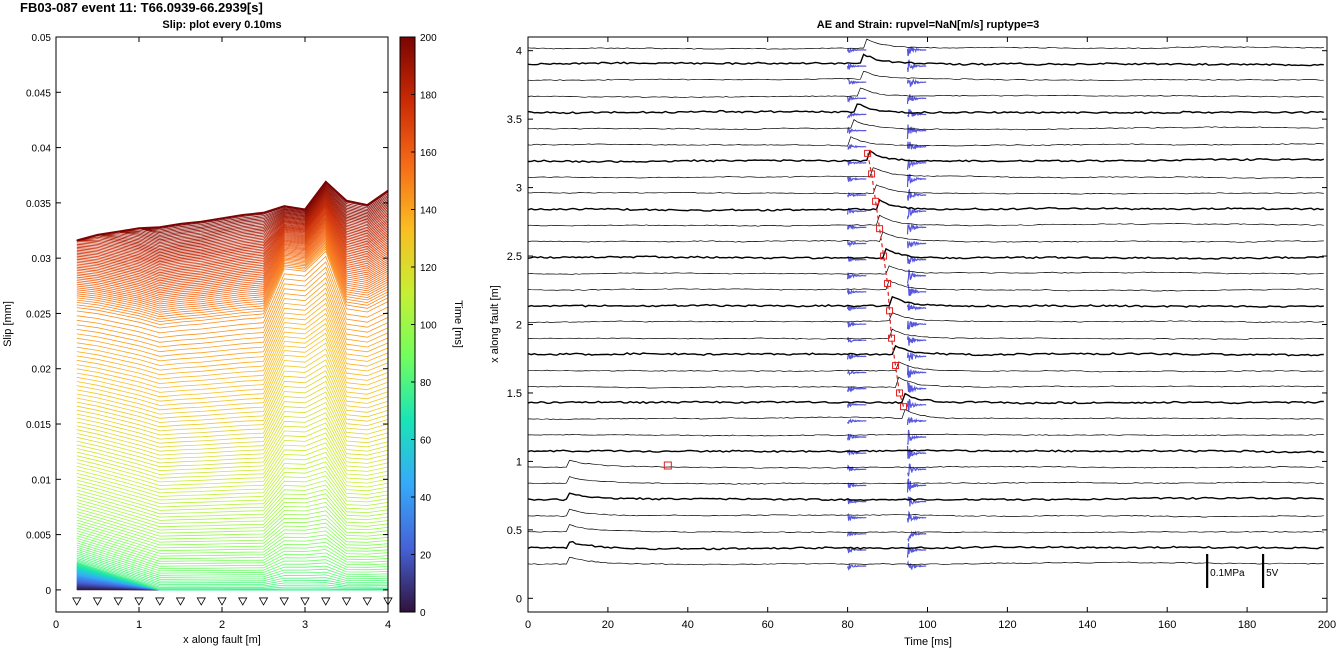 This screenshot has height=651, width=1340. Describe the element at coordinates (423, 613) in the screenshot. I see `colorbar-tick-label: 0` at that location.